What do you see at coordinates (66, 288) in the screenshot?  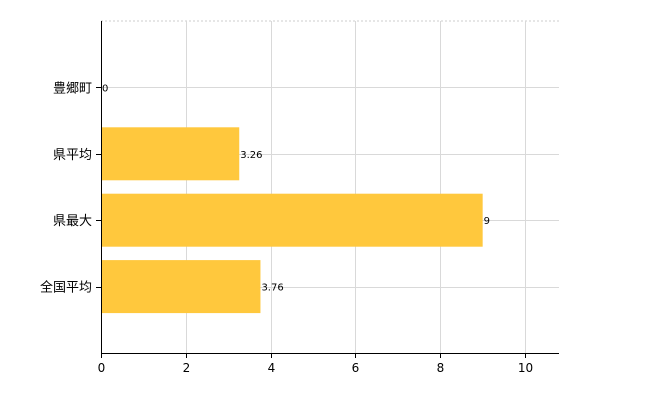 I see `category-label: 全国平均` at bounding box center [66, 288].